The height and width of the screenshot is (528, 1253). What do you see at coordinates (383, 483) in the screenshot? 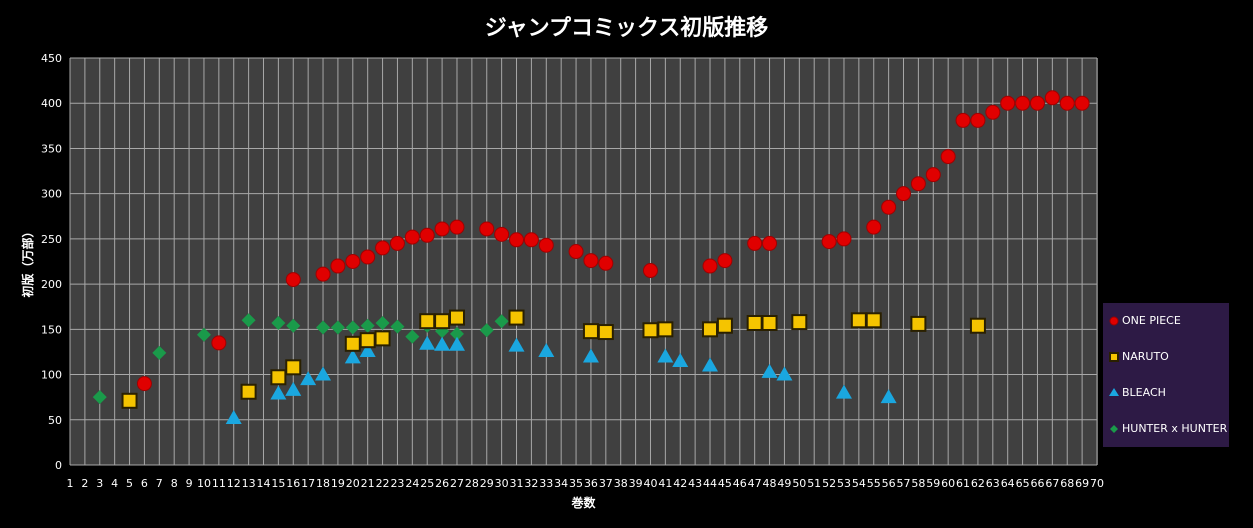
I see `x-tick-label: 22` at bounding box center [383, 483].